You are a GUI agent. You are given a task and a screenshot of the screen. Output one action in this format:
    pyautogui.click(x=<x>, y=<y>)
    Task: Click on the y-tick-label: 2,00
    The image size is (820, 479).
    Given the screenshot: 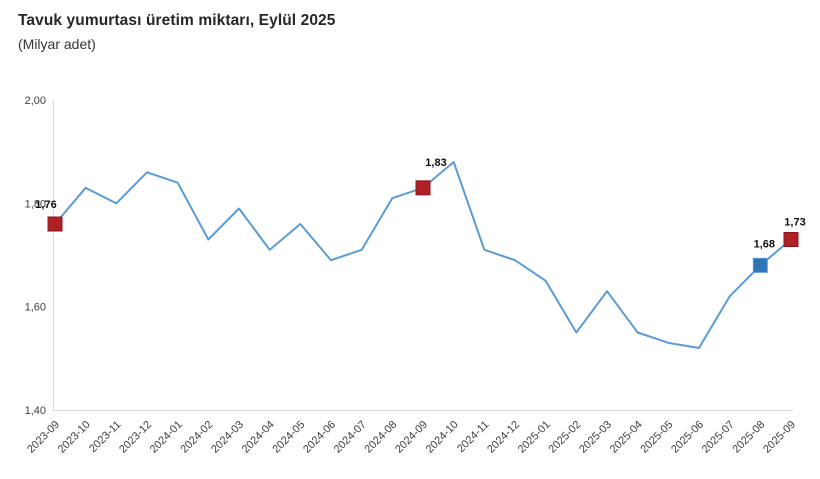 What is the action you would take?
    pyautogui.click(x=35, y=101)
    